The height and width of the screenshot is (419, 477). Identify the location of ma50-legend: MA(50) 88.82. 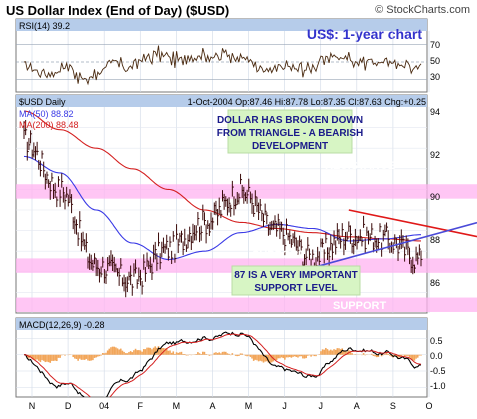
(46, 114).